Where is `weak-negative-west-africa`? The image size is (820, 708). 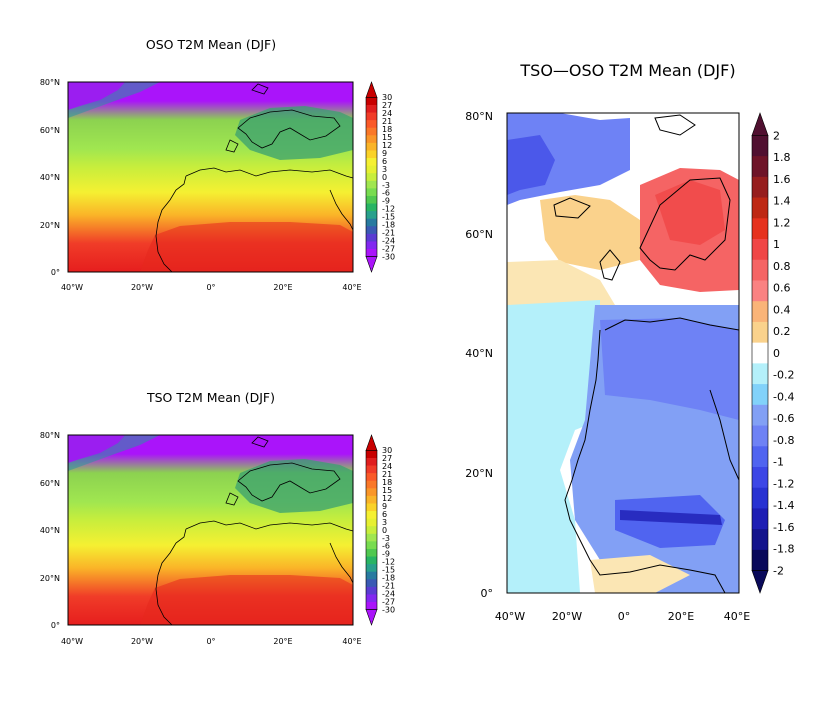 weak-negative-west-africa is located at coordinates (553, 446).